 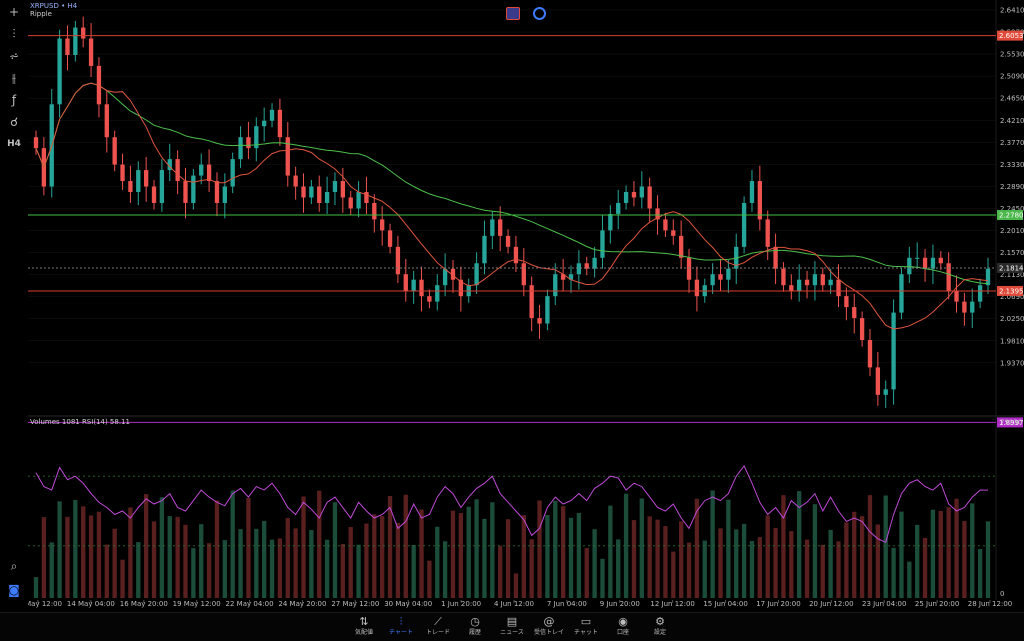 I want to click on one-click-trade-icon, so click(x=513, y=13).